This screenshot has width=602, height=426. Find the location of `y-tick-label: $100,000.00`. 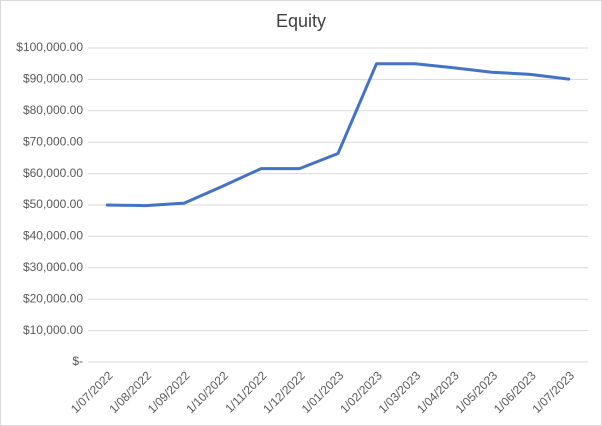

y-tick-label: $100,000.00 is located at coordinates (49, 47).